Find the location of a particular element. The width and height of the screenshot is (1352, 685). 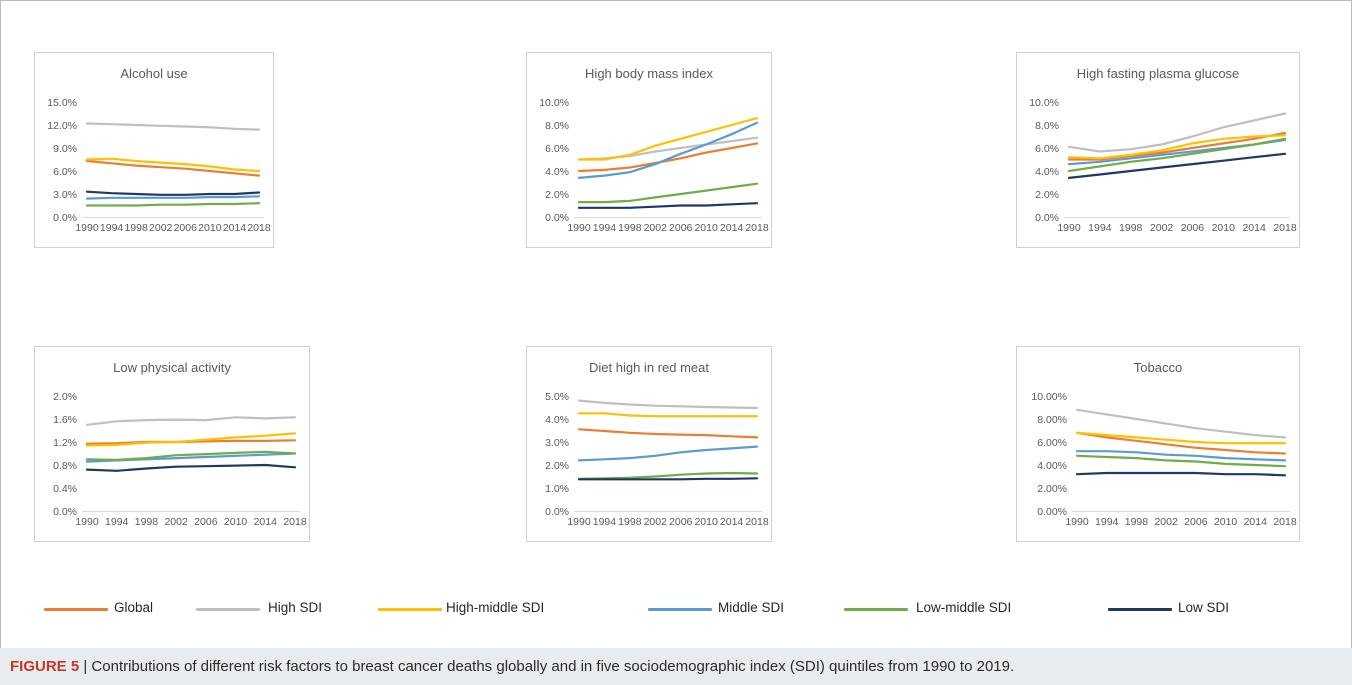

y-tick-label: 4.00% is located at coordinates (1052, 466).